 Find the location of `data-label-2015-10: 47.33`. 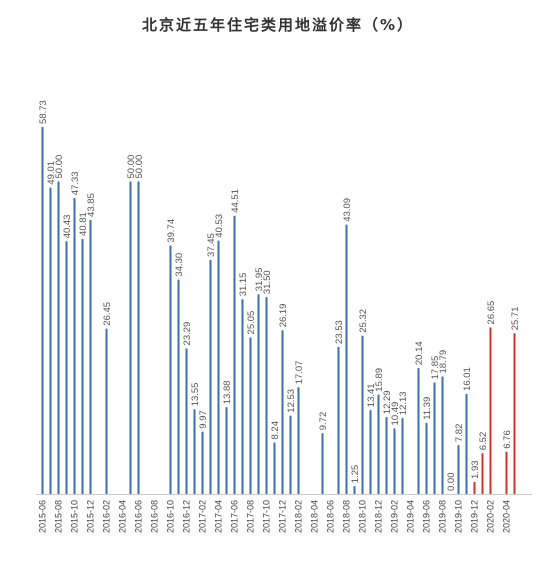

data-label-2015-10: 47.33 is located at coordinates (75, 183).